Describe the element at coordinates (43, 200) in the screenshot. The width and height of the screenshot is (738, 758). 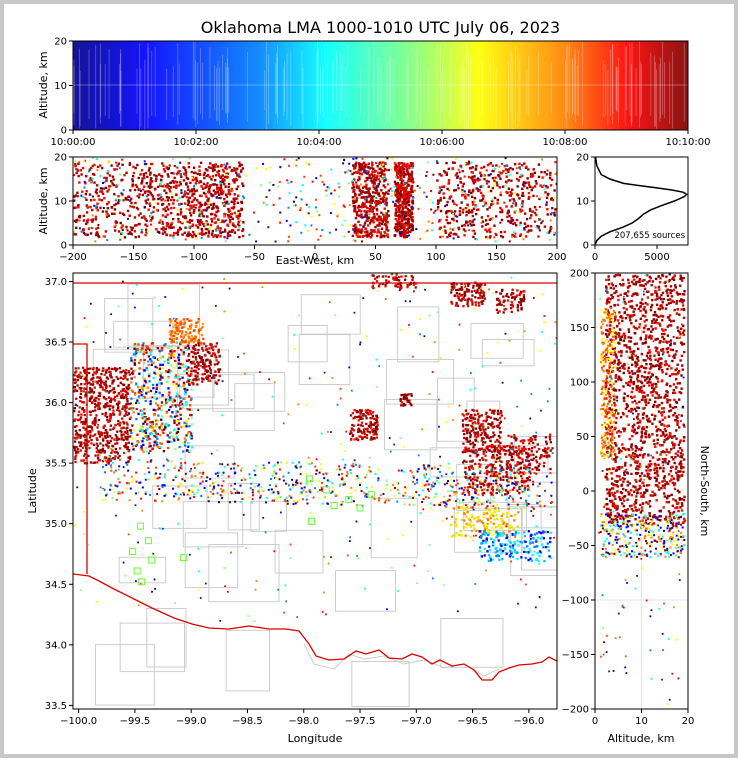
I see `ew-ylabel: Altitude, km` at that location.